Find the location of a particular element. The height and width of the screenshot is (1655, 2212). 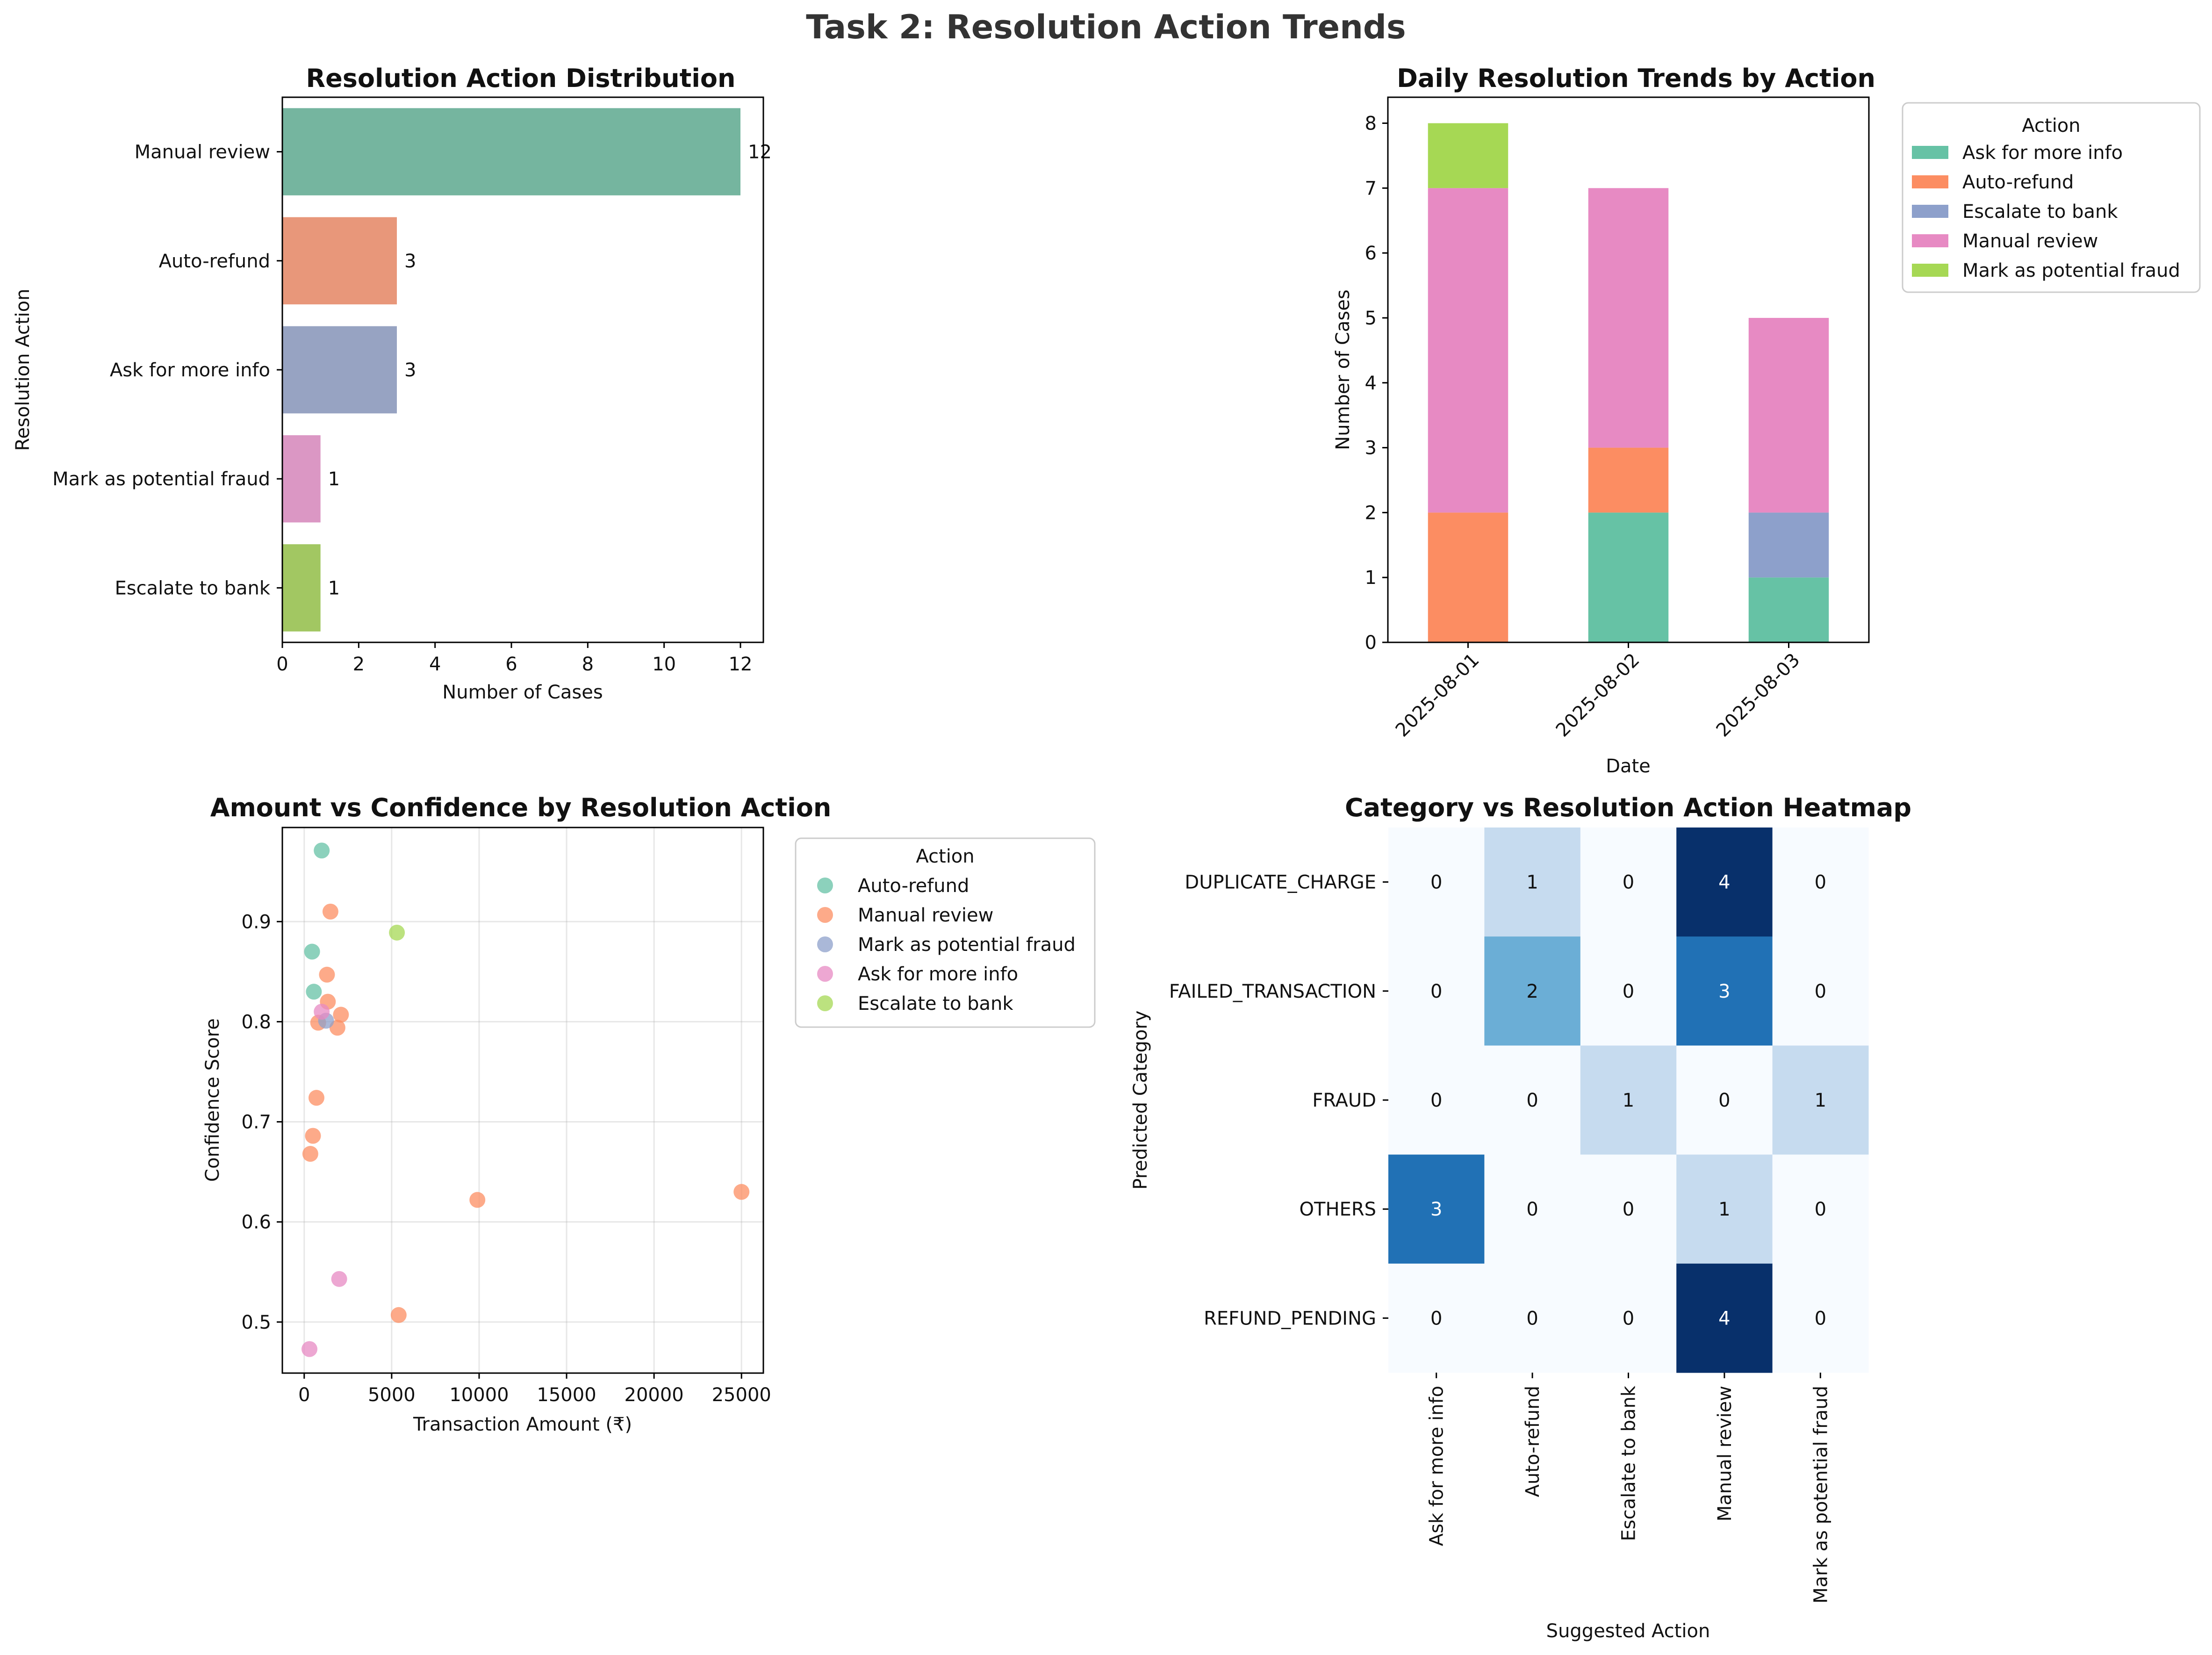

heatmap-title: Category vs Resolution Action Heatmap is located at coordinates (1628, 807).